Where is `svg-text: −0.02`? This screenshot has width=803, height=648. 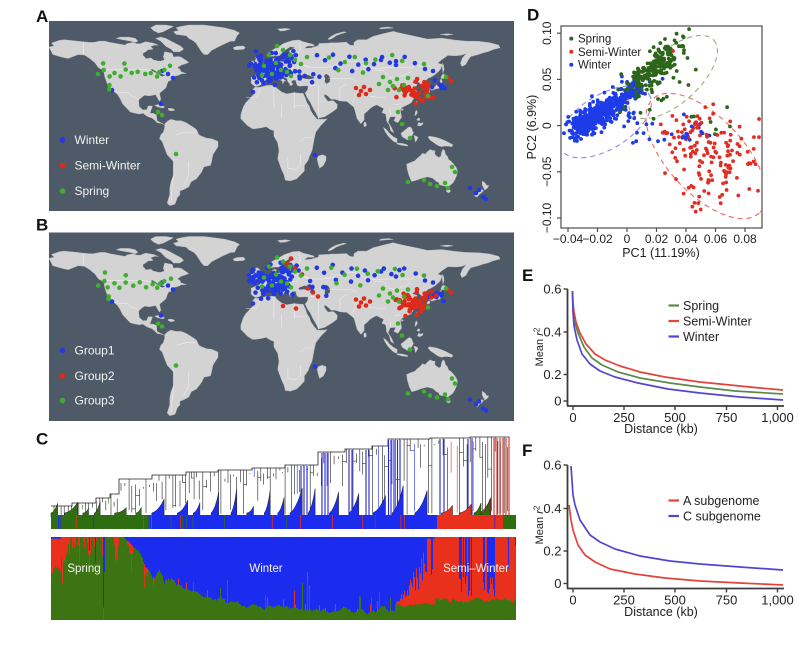
svg-text: −0.02 is located at coordinates (597, 239).